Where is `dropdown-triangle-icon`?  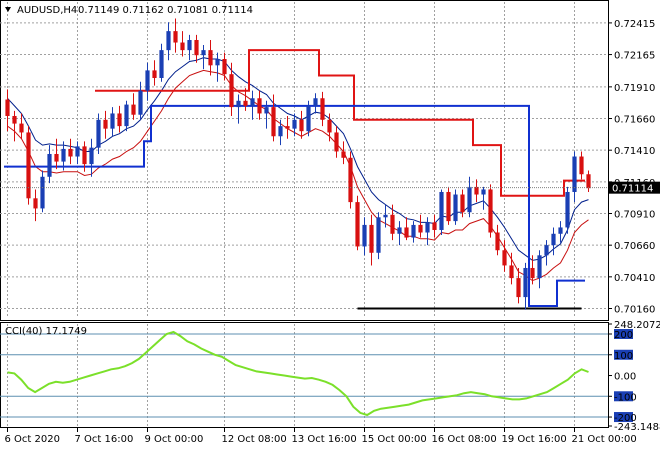
dropdown-triangle-icon is located at coordinates (8, 9).